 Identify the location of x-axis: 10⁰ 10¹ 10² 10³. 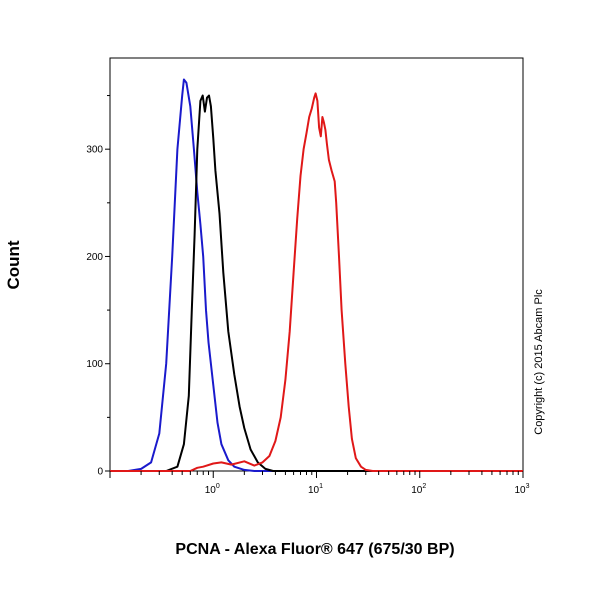
(319, 483).